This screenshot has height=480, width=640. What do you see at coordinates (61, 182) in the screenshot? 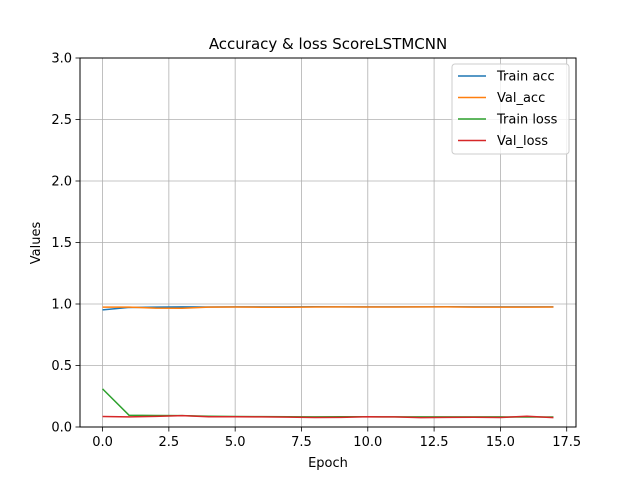
I see `y-tick-label: 2.0` at bounding box center [61, 182].